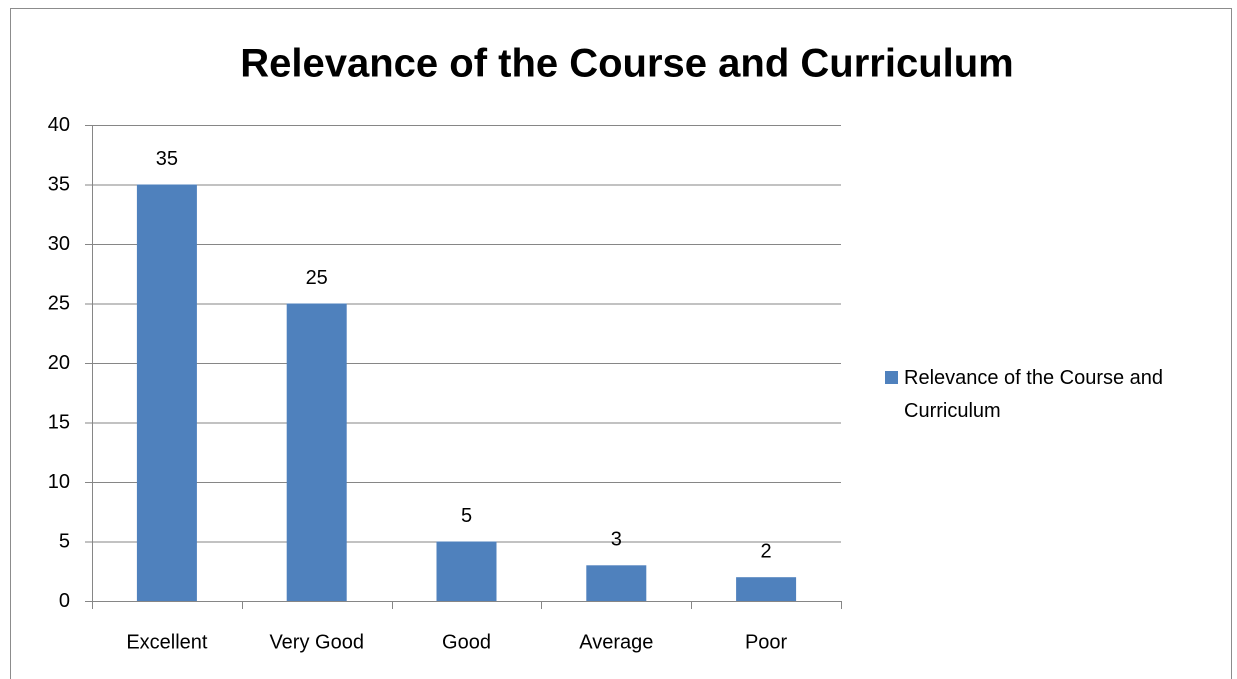 The height and width of the screenshot is (679, 1237). Describe the element at coordinates (317, 278) in the screenshot. I see `data-label: 25` at that location.